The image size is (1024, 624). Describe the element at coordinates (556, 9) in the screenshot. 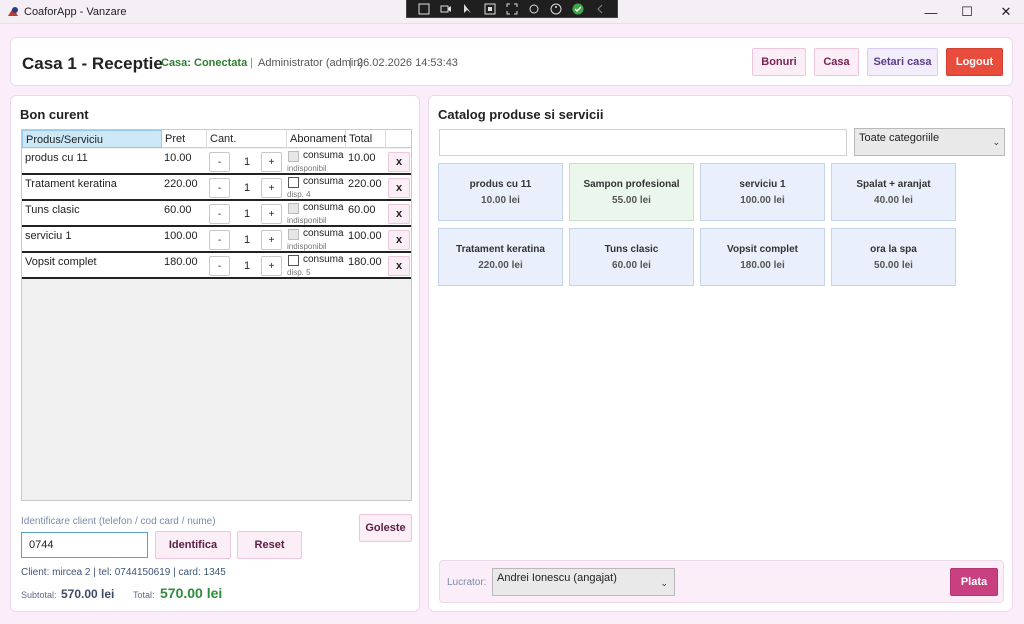

I see `accessibility-icon` at that location.